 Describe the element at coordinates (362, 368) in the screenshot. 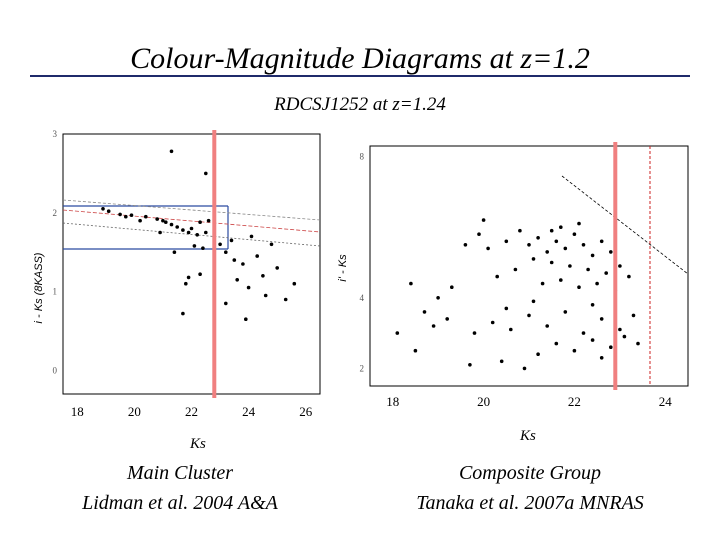

I see `y-tick-label: 2` at that location.